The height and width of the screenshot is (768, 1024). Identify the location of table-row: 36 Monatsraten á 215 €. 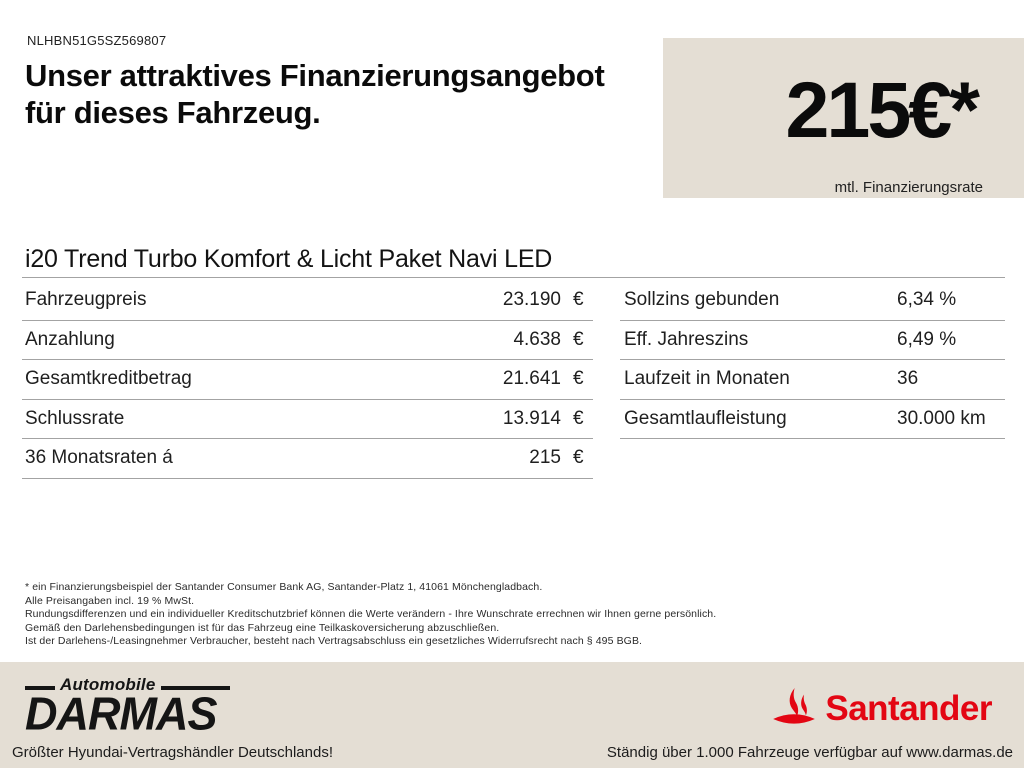
(307, 459).